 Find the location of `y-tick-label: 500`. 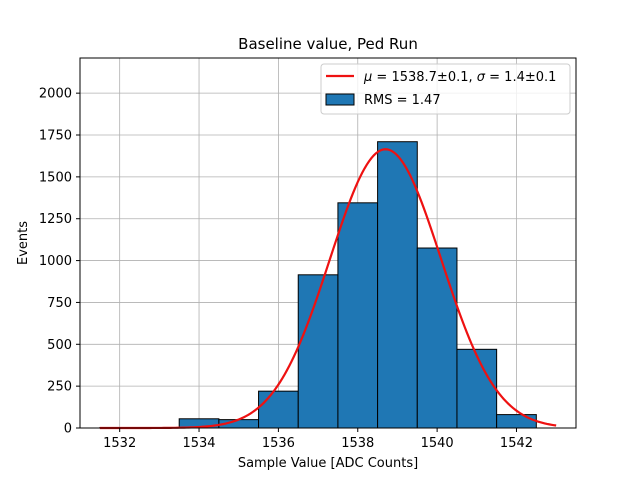

y-tick-label: 500 is located at coordinates (59, 345).